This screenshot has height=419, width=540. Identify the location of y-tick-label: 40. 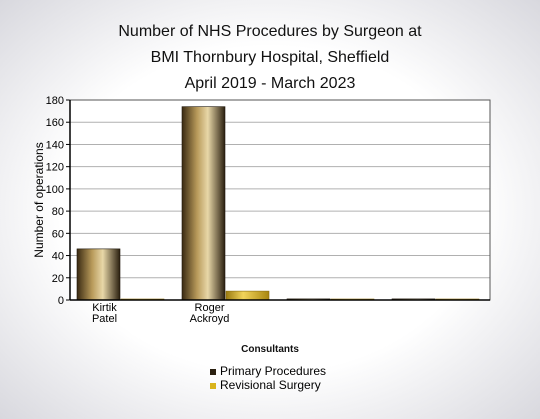
(58, 257).